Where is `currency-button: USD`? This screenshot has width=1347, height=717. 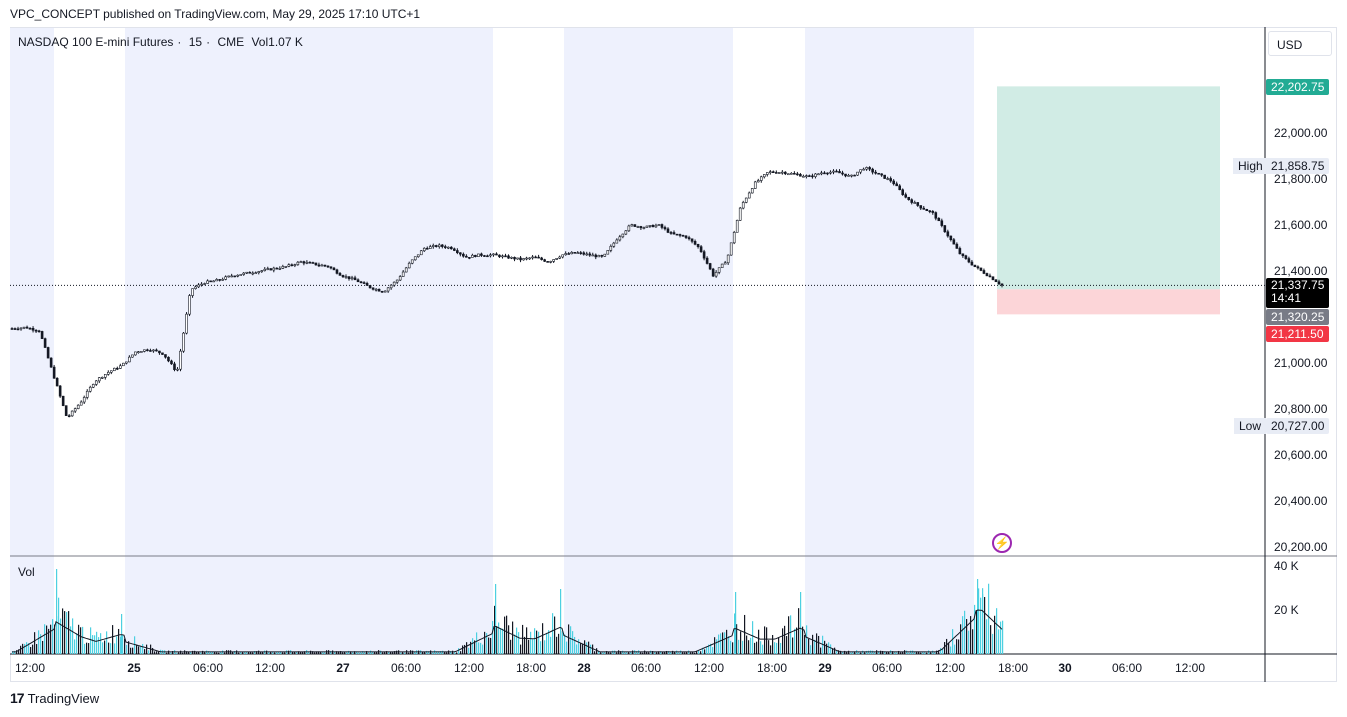 currency-button: USD is located at coordinates (1300, 43).